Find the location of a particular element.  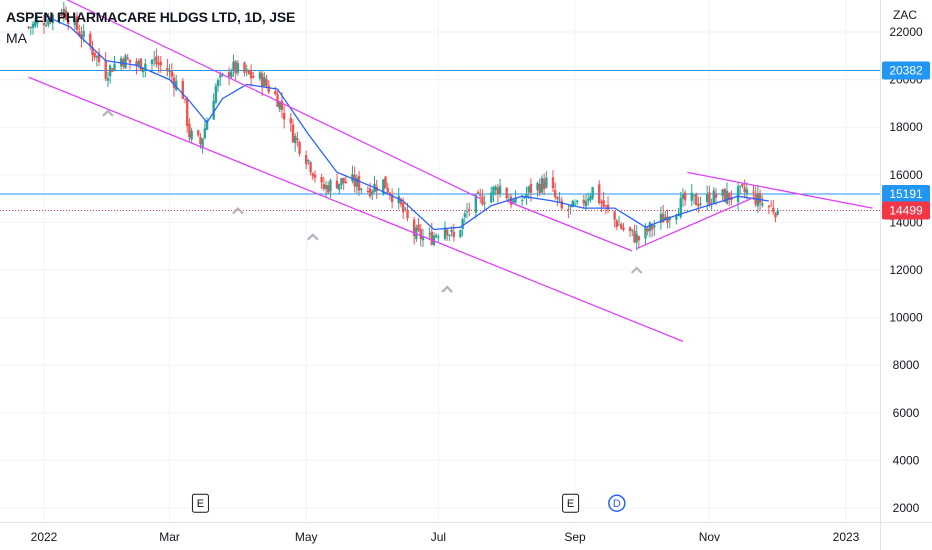

earnings-icon is located at coordinates (571, 503).